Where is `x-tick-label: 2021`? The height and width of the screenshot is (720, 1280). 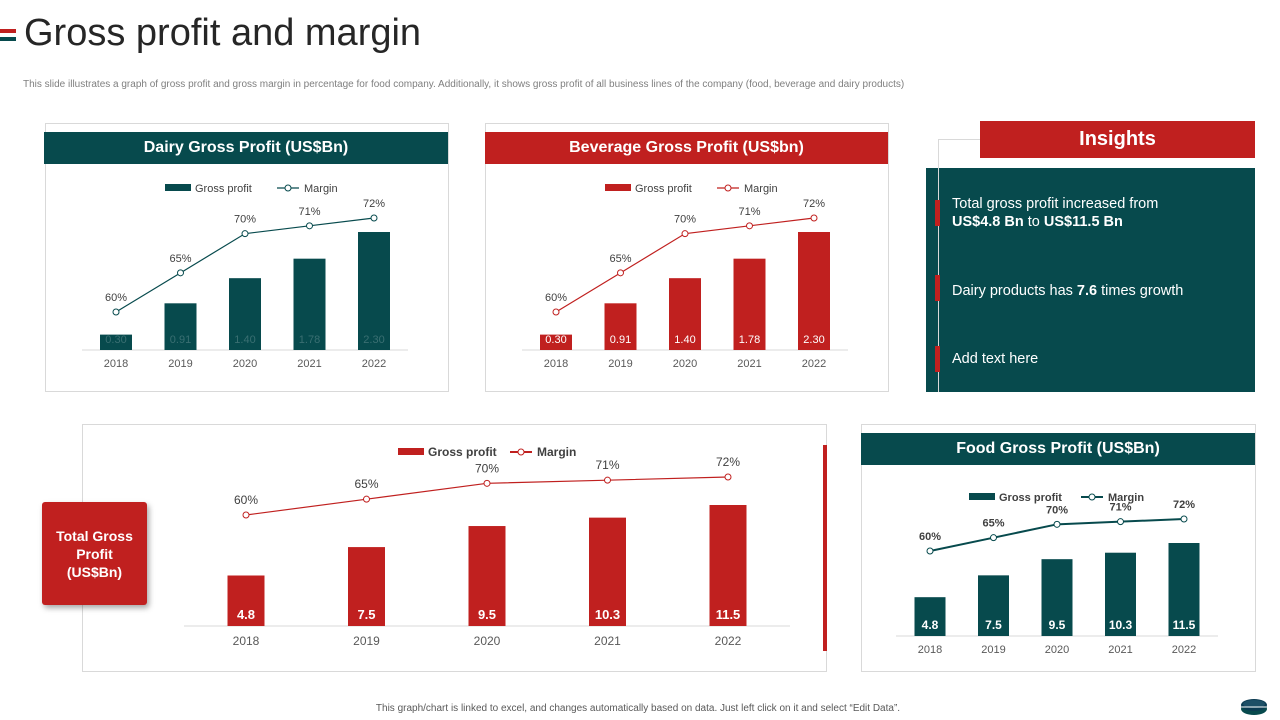
x-tick-label: 2021 is located at coordinates (1120, 650).